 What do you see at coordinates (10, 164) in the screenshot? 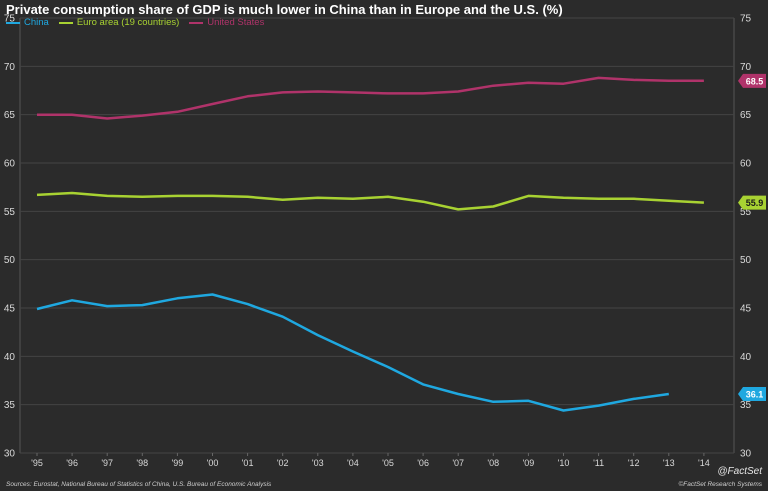
I see `y-tick-label-left: 60` at bounding box center [10, 164].